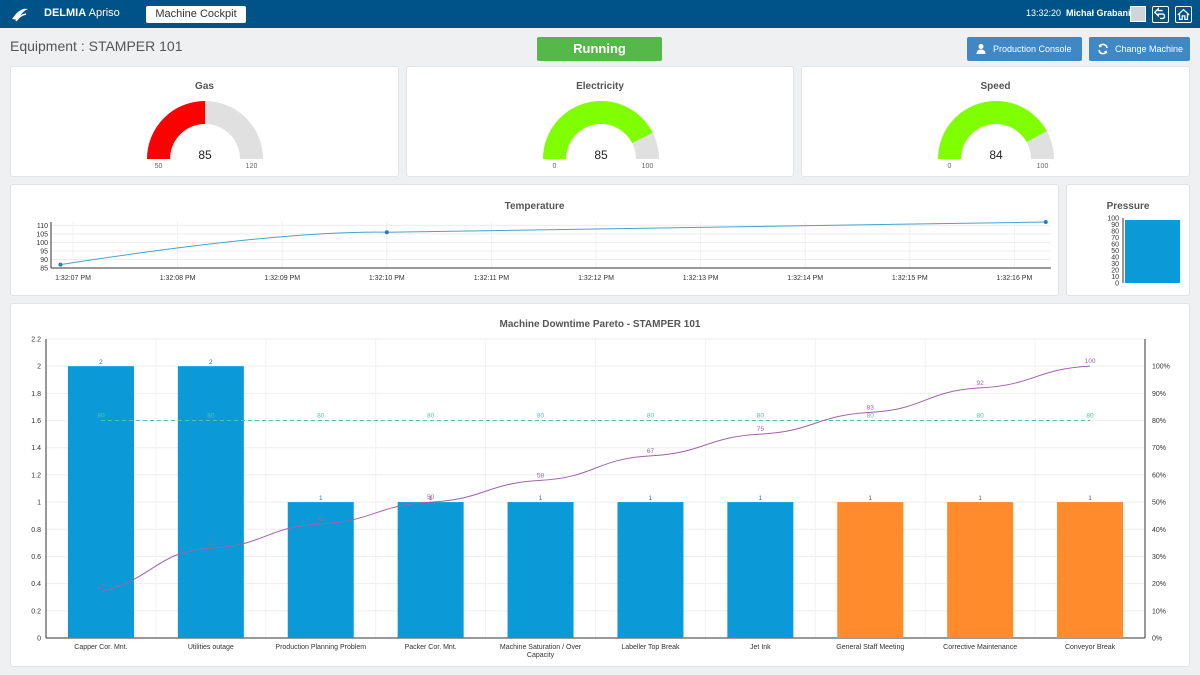  Describe the element at coordinates (36, 448) in the screenshot. I see `y-tick-label: 1.4` at that location.